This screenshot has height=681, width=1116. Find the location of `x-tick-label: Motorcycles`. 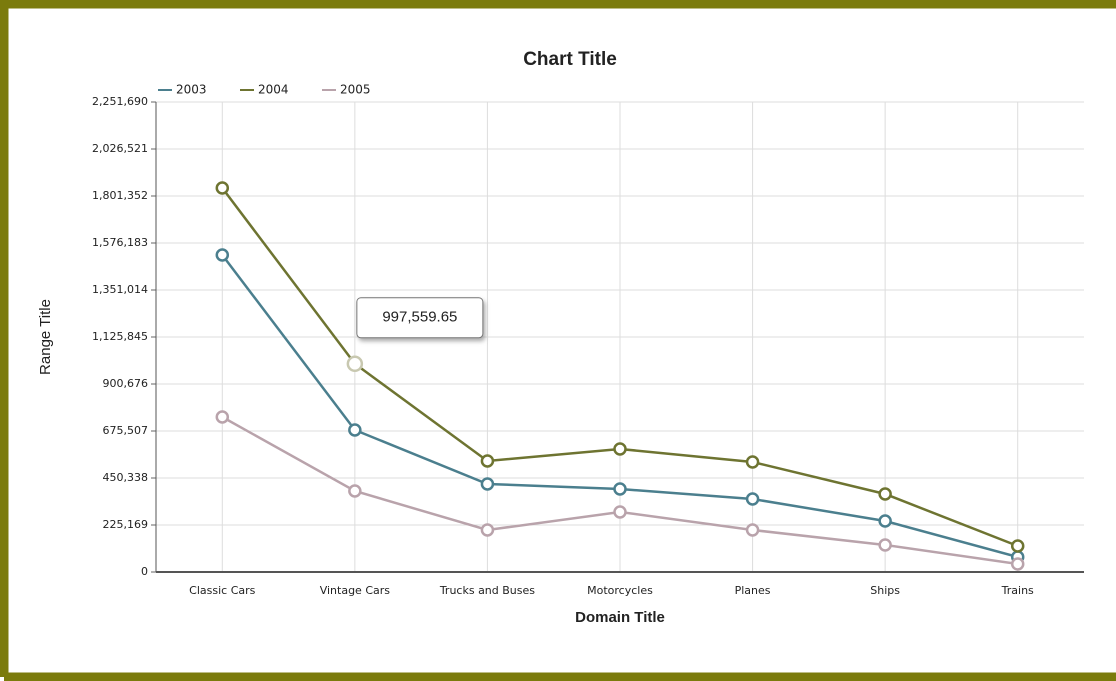

x-tick-label: Motorcycles is located at coordinates (620, 590).